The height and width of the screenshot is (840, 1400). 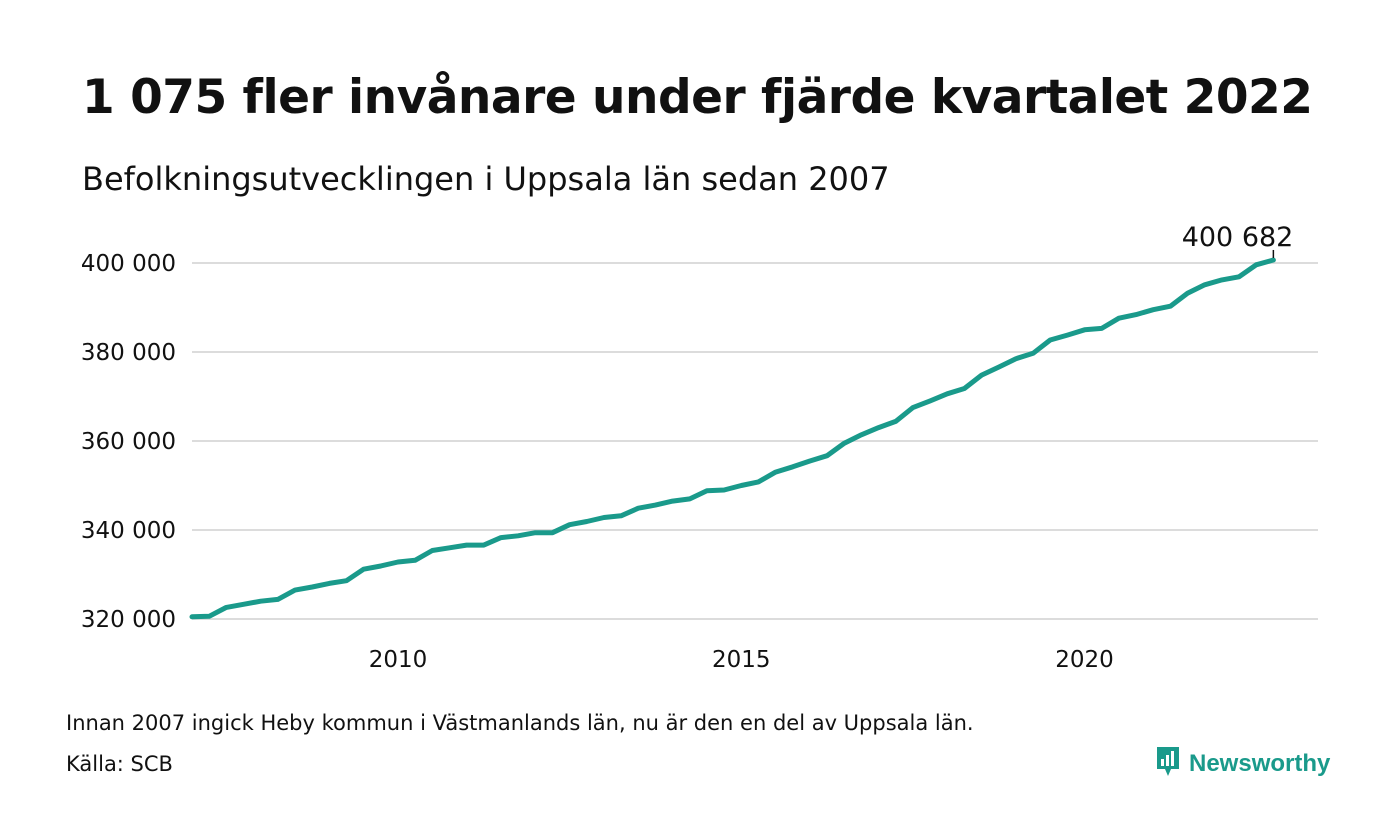 I want to click on y-tick-label: 340 000, so click(x=128, y=531).